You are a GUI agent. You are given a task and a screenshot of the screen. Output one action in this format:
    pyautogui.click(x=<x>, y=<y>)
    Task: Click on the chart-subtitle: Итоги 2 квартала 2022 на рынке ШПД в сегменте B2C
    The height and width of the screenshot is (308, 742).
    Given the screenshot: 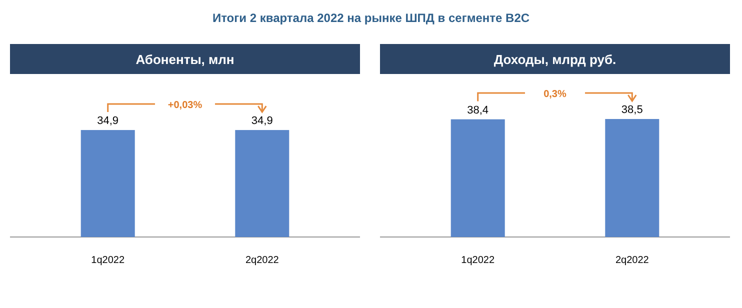 What is the action you would take?
    pyautogui.click(x=371, y=18)
    